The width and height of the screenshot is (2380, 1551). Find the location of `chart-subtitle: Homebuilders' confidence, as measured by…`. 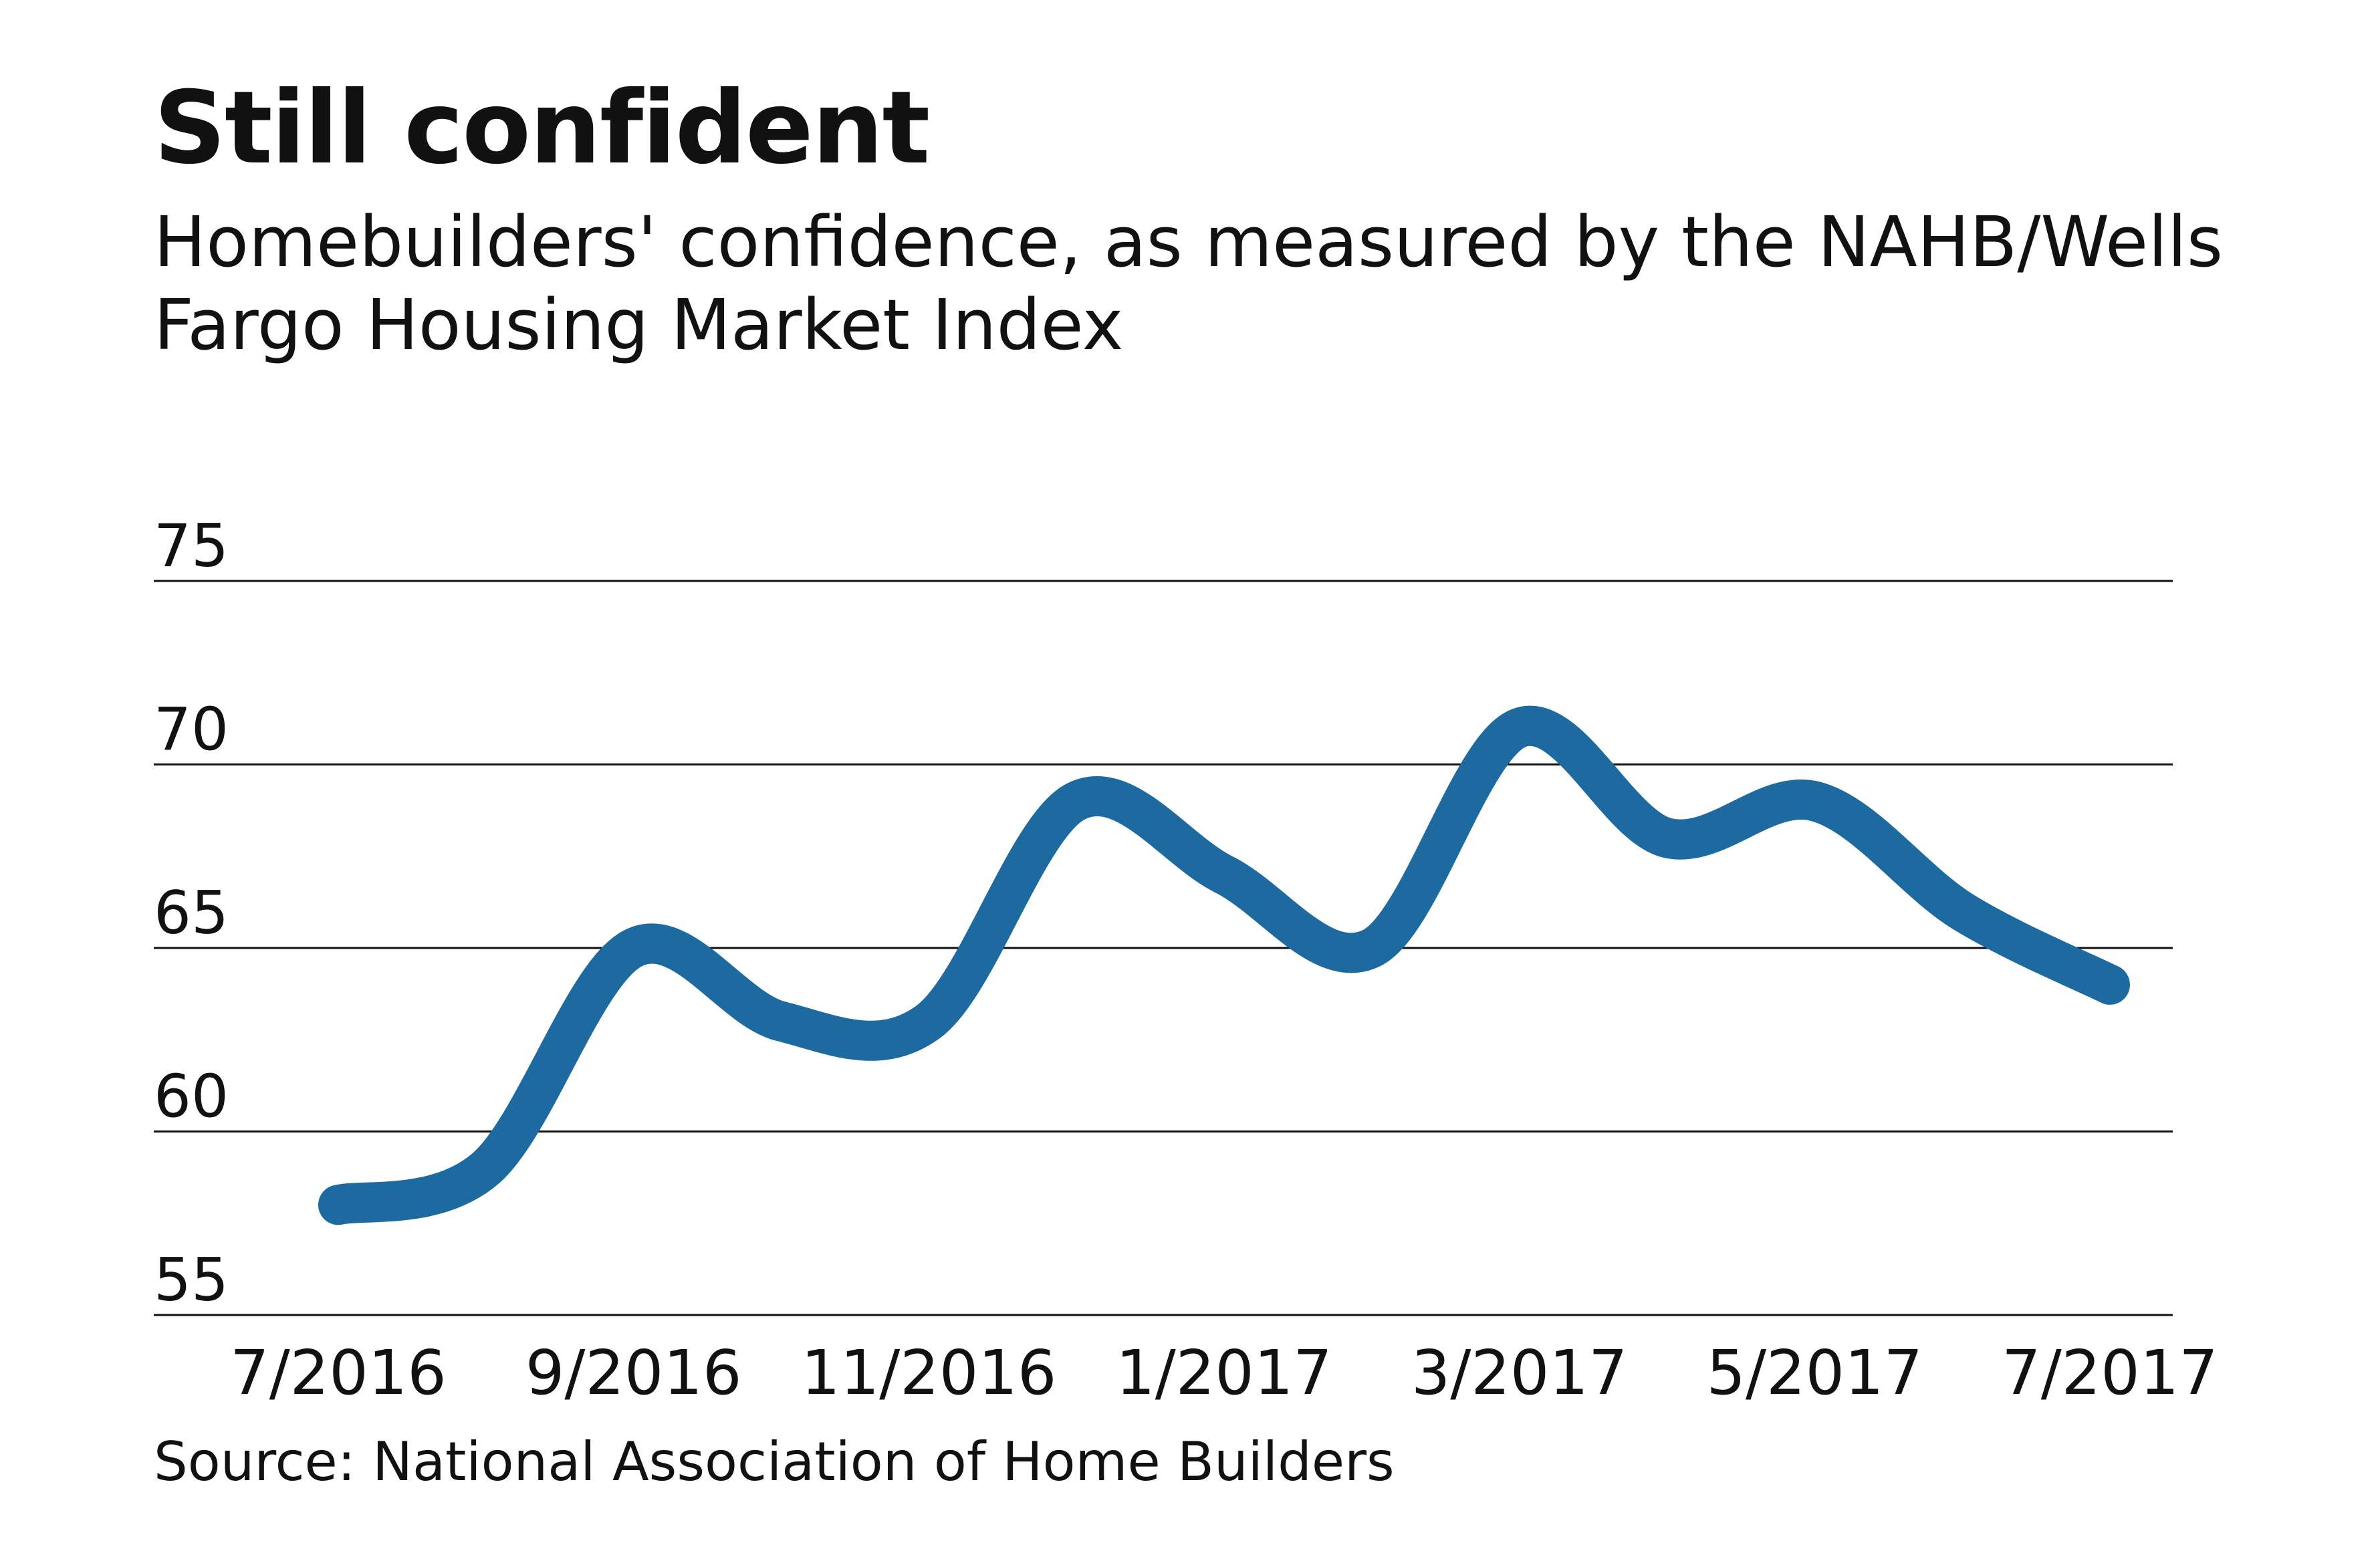

chart-subtitle: Homebuilders' confidence, as measured by… is located at coordinates (1189, 283).